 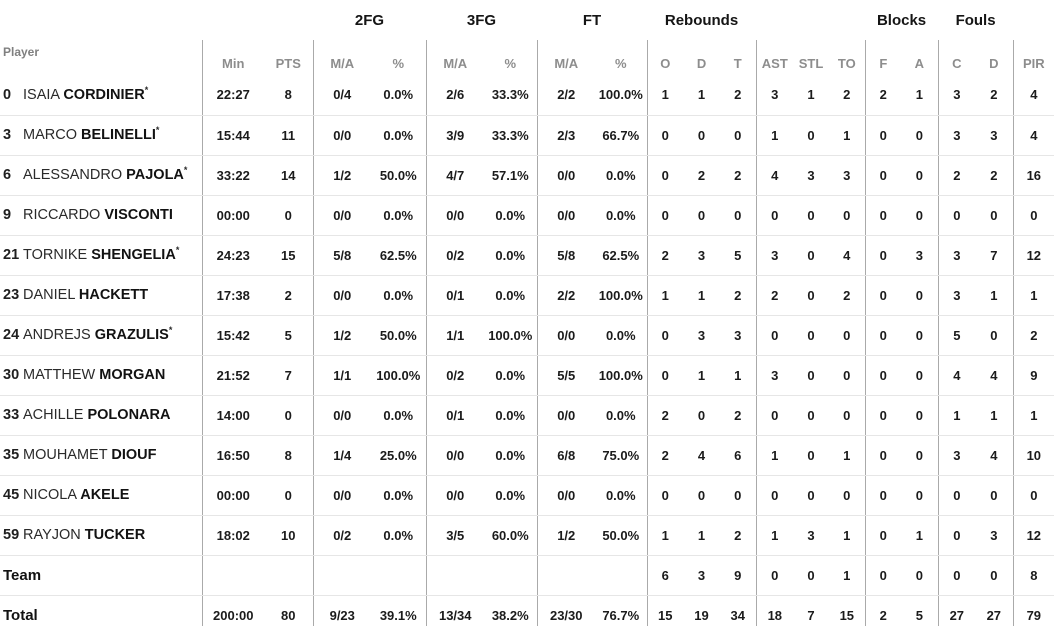 What do you see at coordinates (52, 135) in the screenshot?
I see `player-first-name: MARCO` at bounding box center [52, 135].